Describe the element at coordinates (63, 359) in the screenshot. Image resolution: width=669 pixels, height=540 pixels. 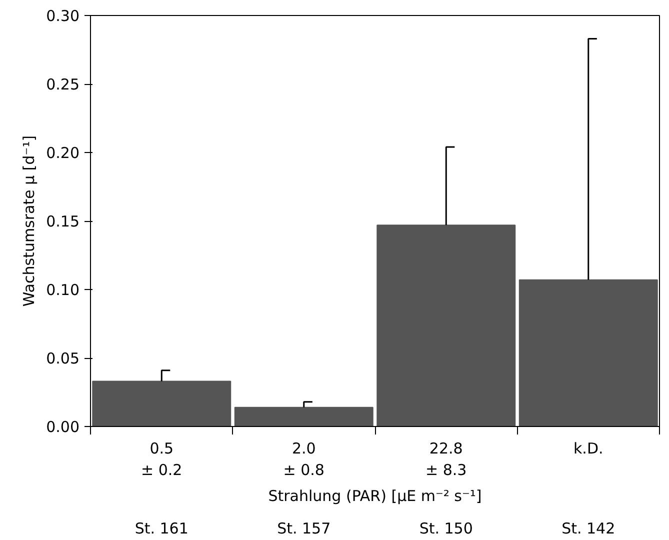
I see `y-tick-label: 0.05` at that location.